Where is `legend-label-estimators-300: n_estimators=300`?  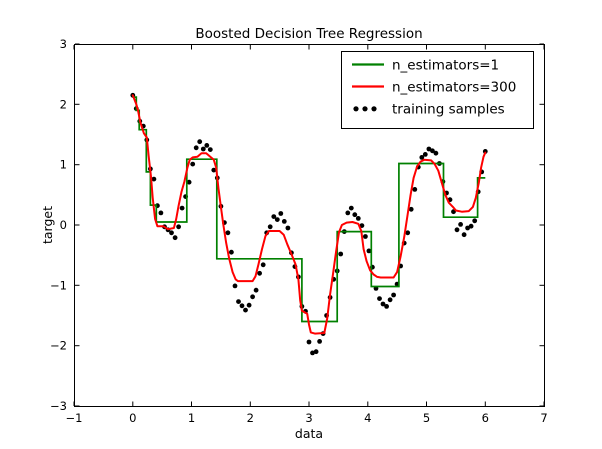
legend-label-estimators-300: n_estimators=300 is located at coordinates (454, 87).